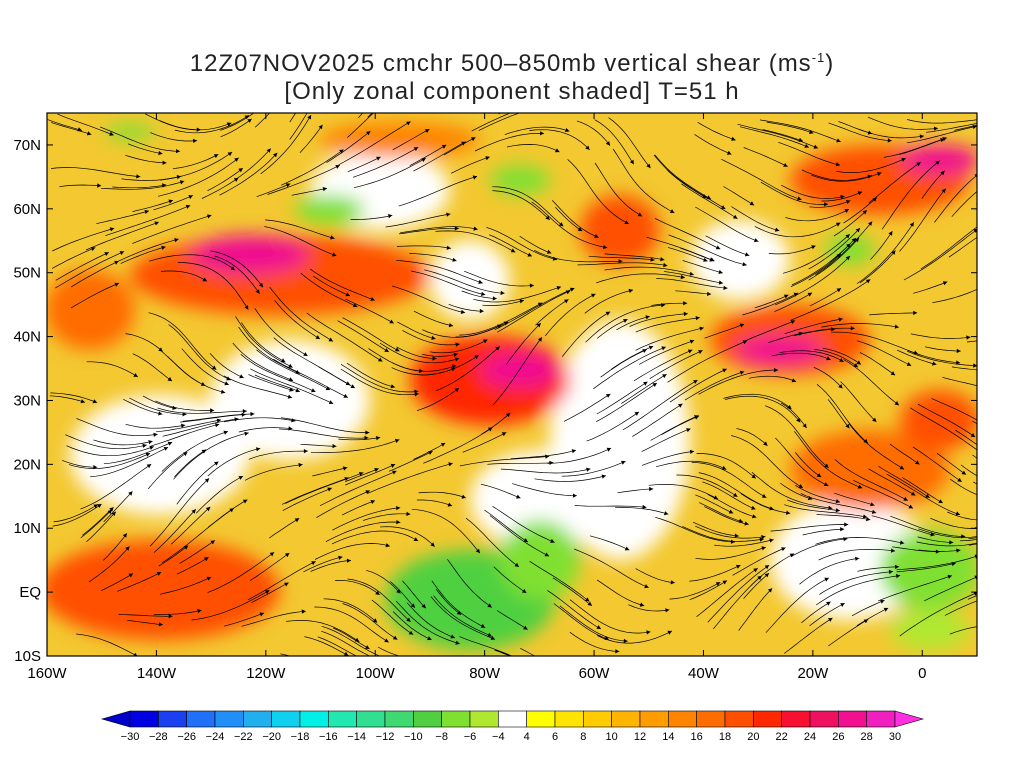 Image resolution: width=1024 pixels, height=768 pixels. What do you see at coordinates (27, 464) in the screenshot?
I see `lat-tick-label: 20N` at bounding box center [27, 464].